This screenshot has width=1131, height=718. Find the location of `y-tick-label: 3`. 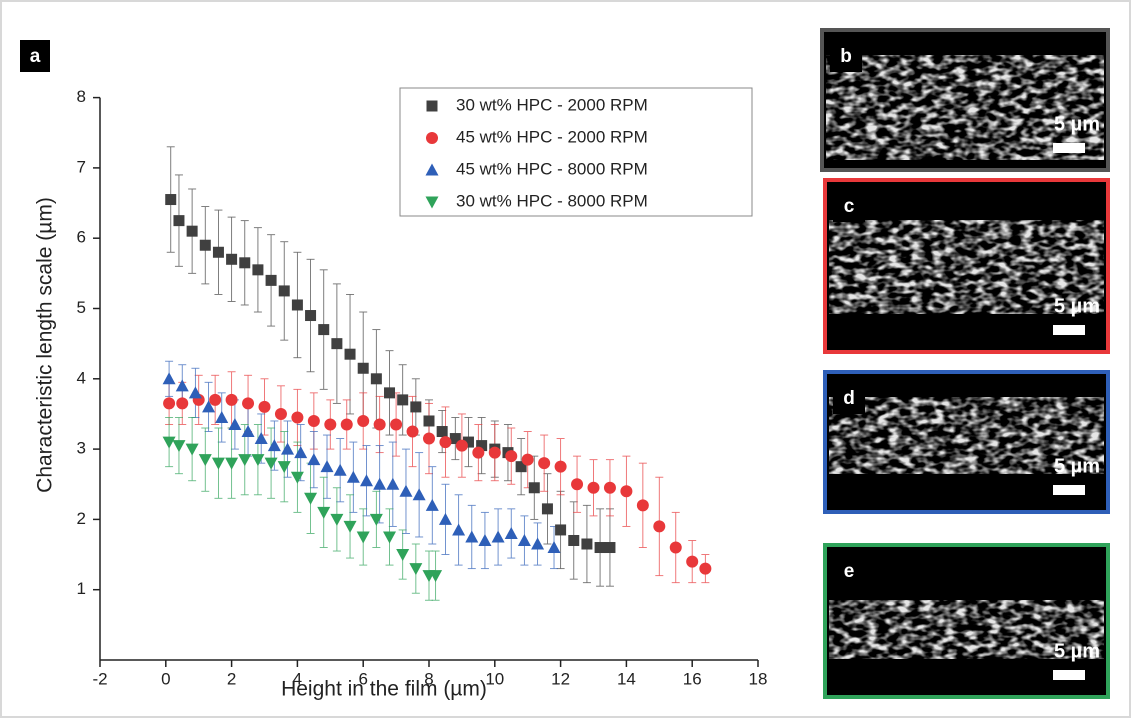

y-tick-label: 3 is located at coordinates (81, 448).